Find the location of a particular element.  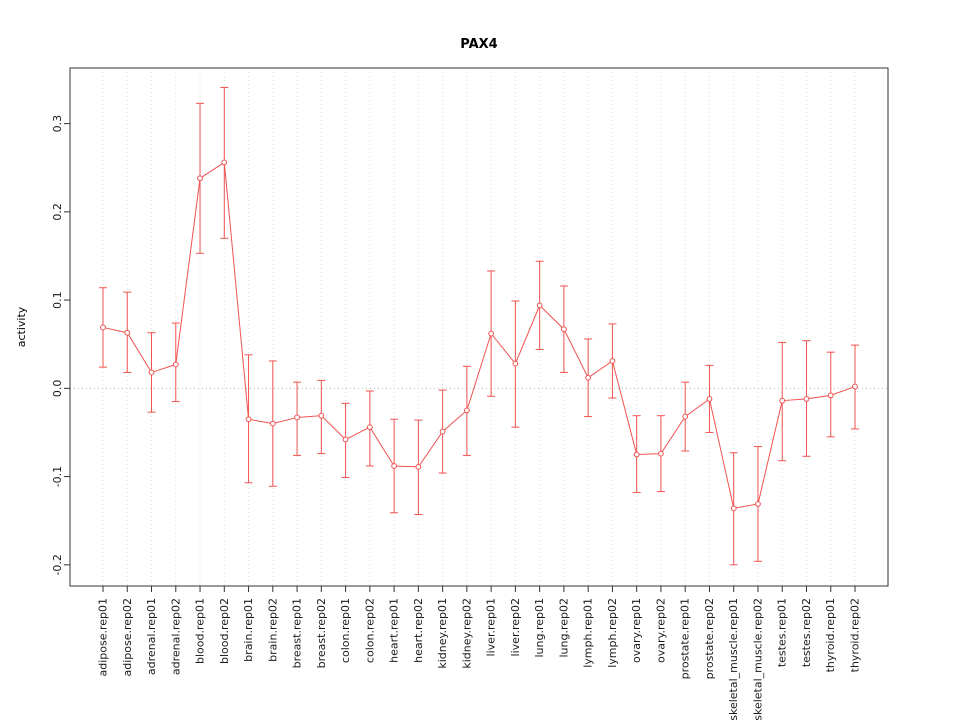

y-tick-label: -0.1 is located at coordinates (57, 476).